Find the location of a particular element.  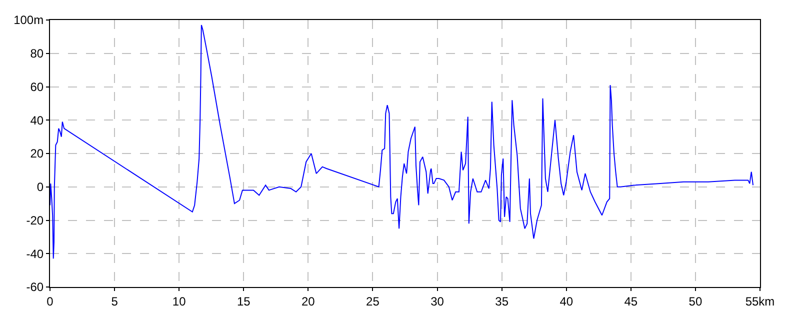

x-tick-label: 35 is located at coordinates (502, 301).